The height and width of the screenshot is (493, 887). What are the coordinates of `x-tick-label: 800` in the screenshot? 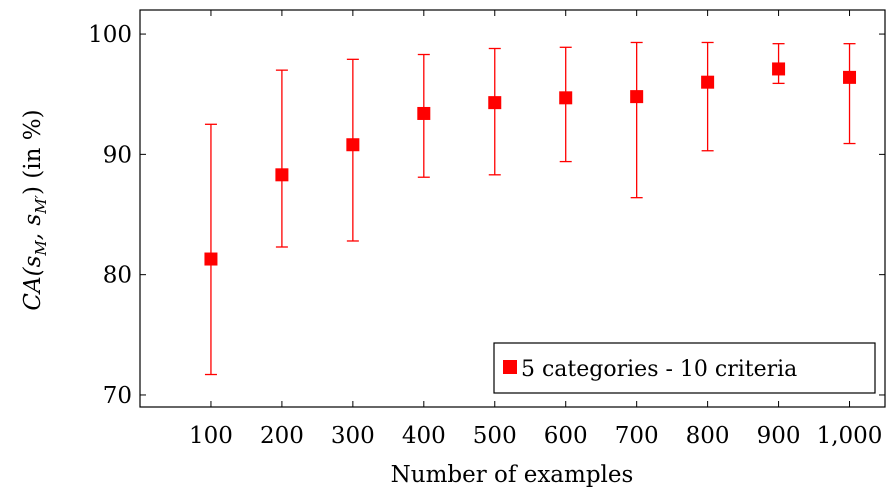 It's located at (708, 436).